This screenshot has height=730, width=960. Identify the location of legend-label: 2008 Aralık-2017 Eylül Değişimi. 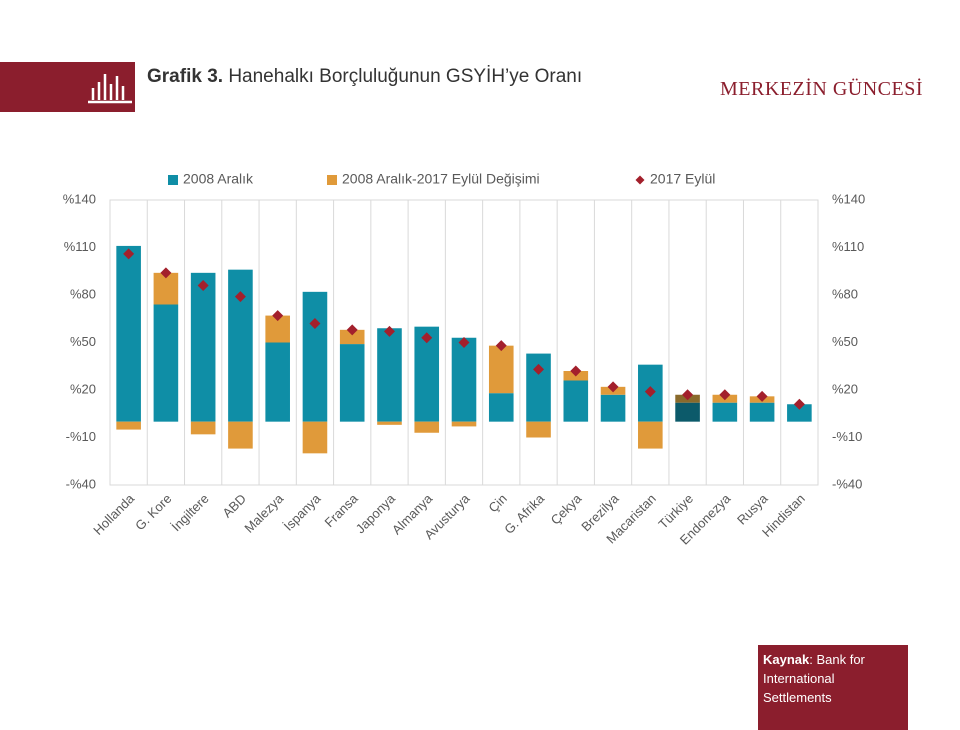
(441, 179).